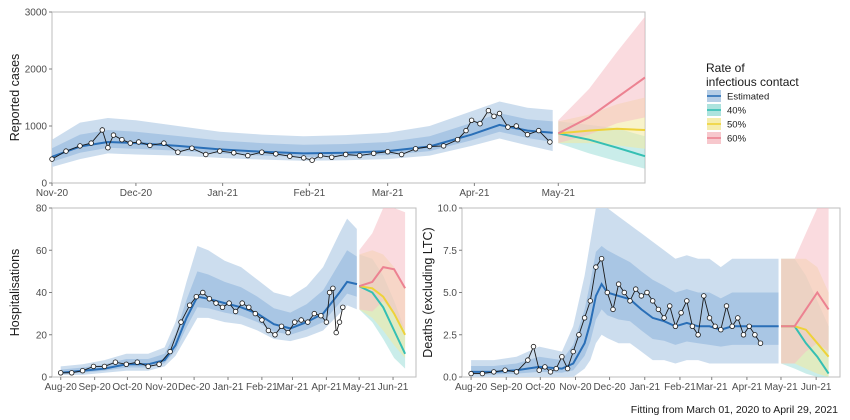 This screenshot has width=850, height=420. I want to click on deaths-ytick-label-3: 7.5, so click(450, 251).